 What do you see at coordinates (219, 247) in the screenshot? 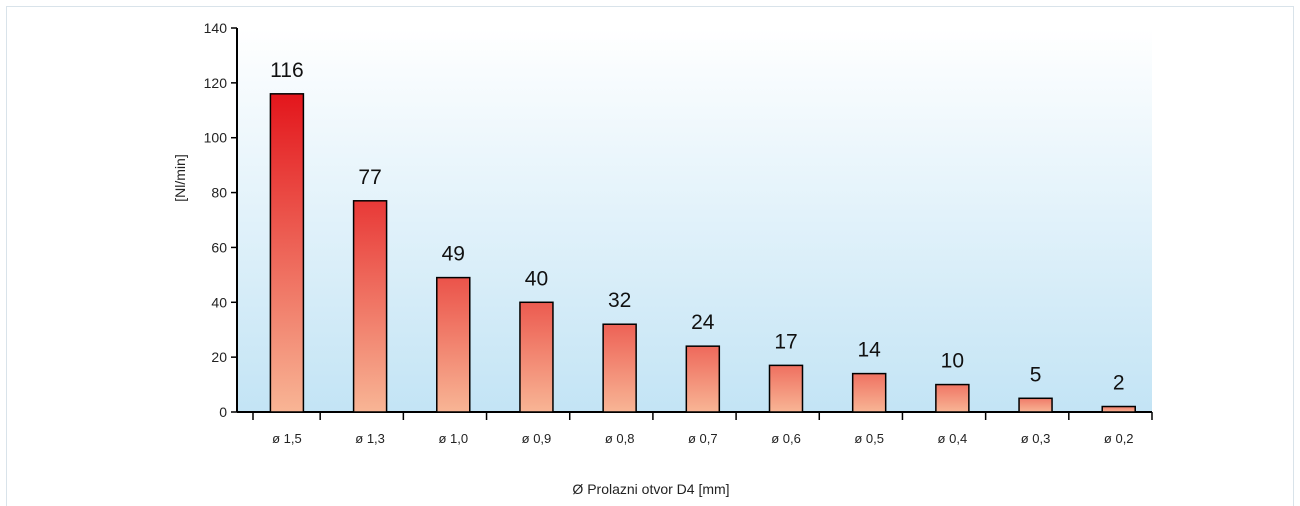
I see `y-tick-label: 60` at bounding box center [219, 247].